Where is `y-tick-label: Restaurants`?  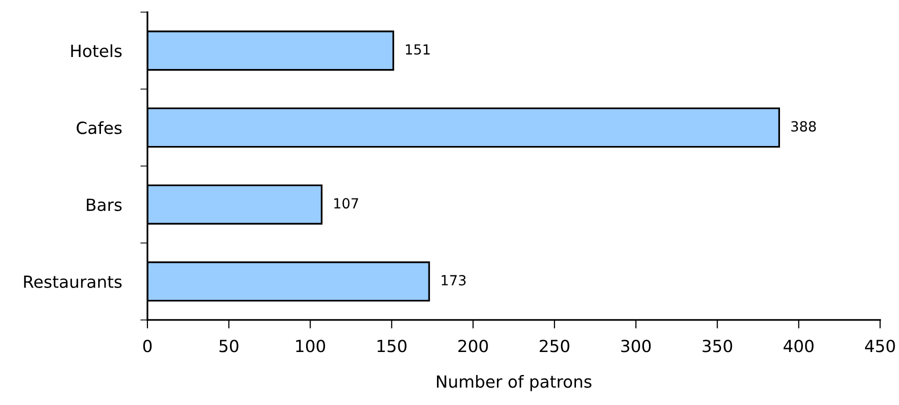 y-tick-label: Restaurants is located at coordinates (73, 282).